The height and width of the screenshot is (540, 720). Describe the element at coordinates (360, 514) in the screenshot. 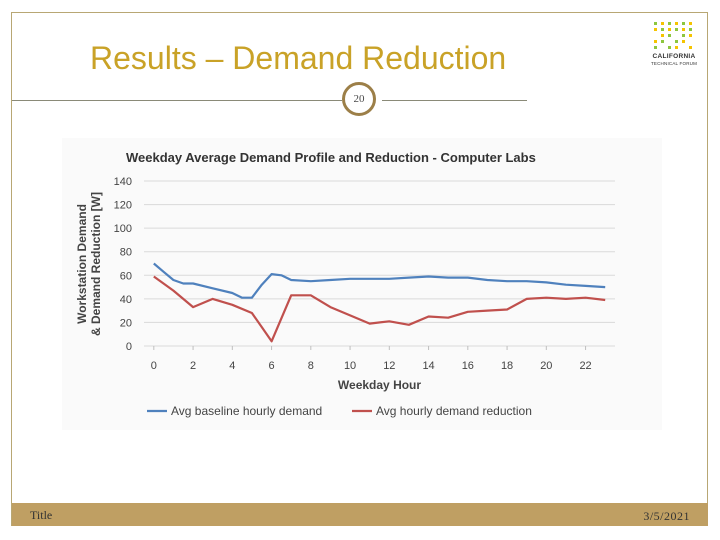

I see `footer-bar` at that location.